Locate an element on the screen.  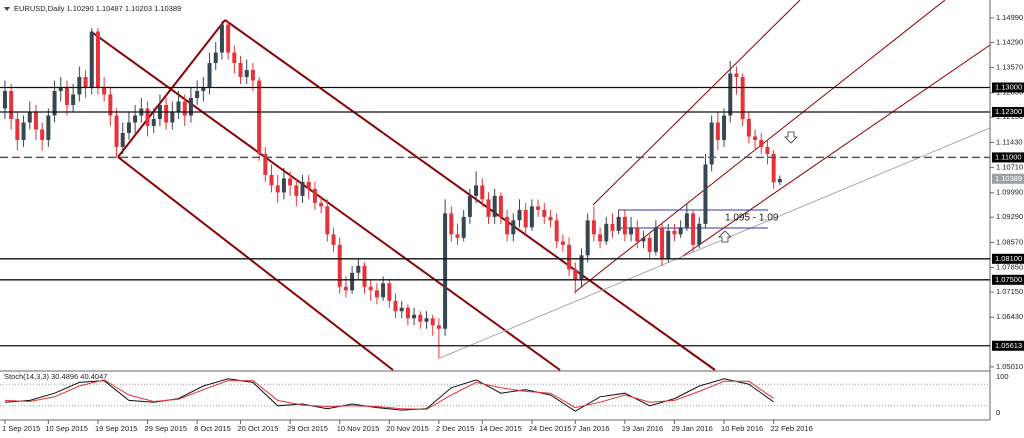
y-tick-label: 1.13570 is located at coordinates (1009, 67).